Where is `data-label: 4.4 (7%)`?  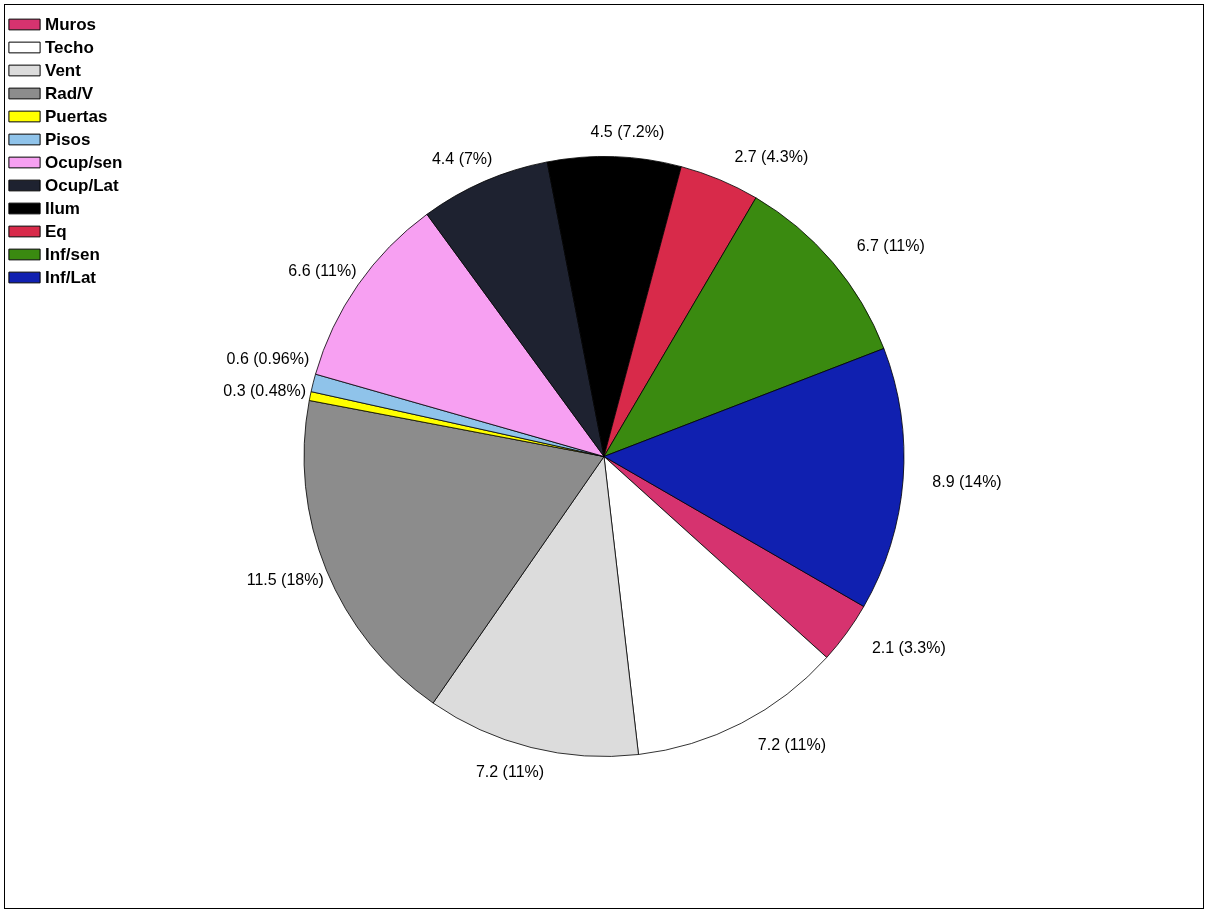
data-label: 4.4 (7%) is located at coordinates (462, 158).